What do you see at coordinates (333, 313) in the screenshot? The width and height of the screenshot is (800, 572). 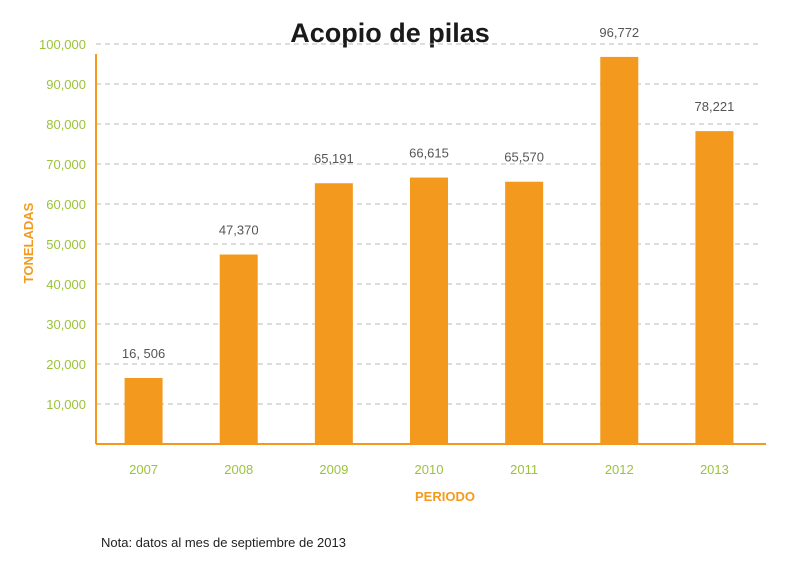 I see `bar-2009` at bounding box center [333, 313].